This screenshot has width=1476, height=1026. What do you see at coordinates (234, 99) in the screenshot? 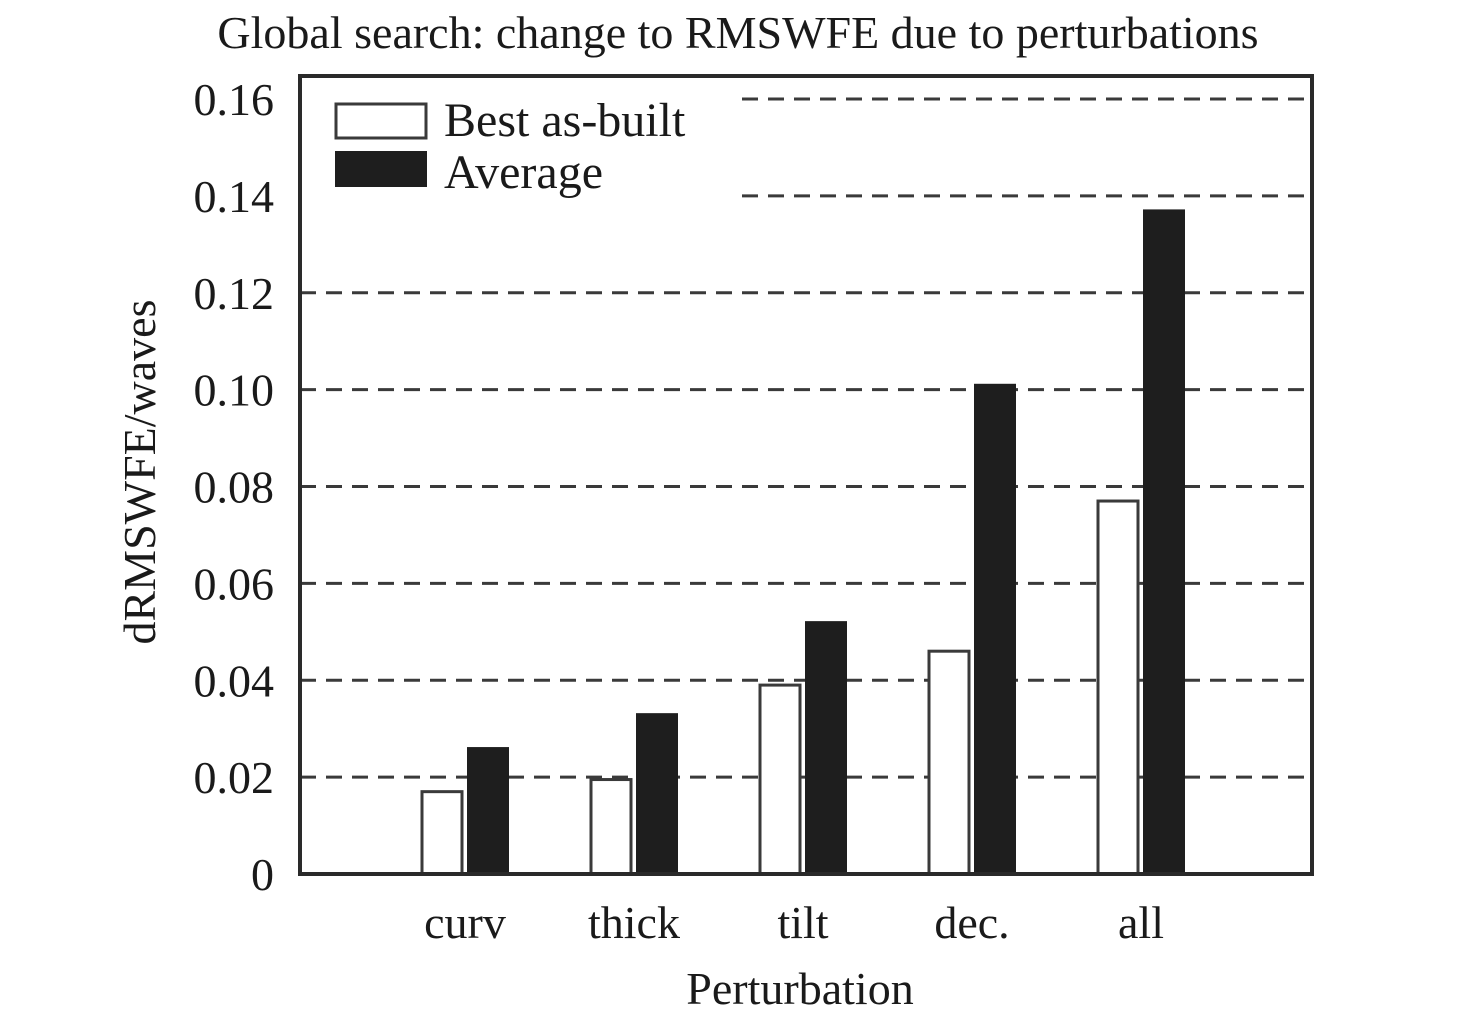
I see `y-tick-label: 0.16` at bounding box center [234, 99].